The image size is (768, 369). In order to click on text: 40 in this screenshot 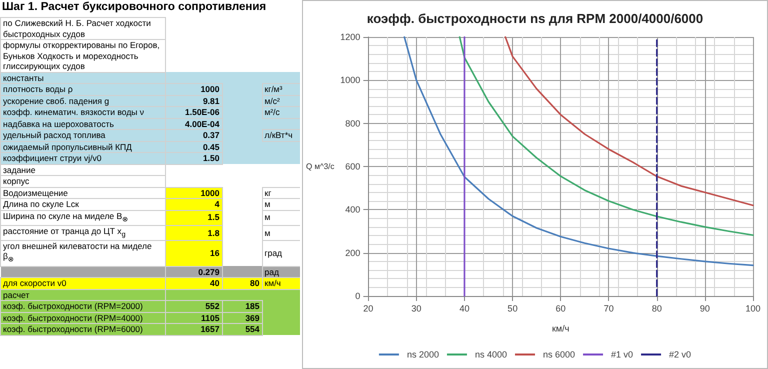, I will do `click(215, 283)`.